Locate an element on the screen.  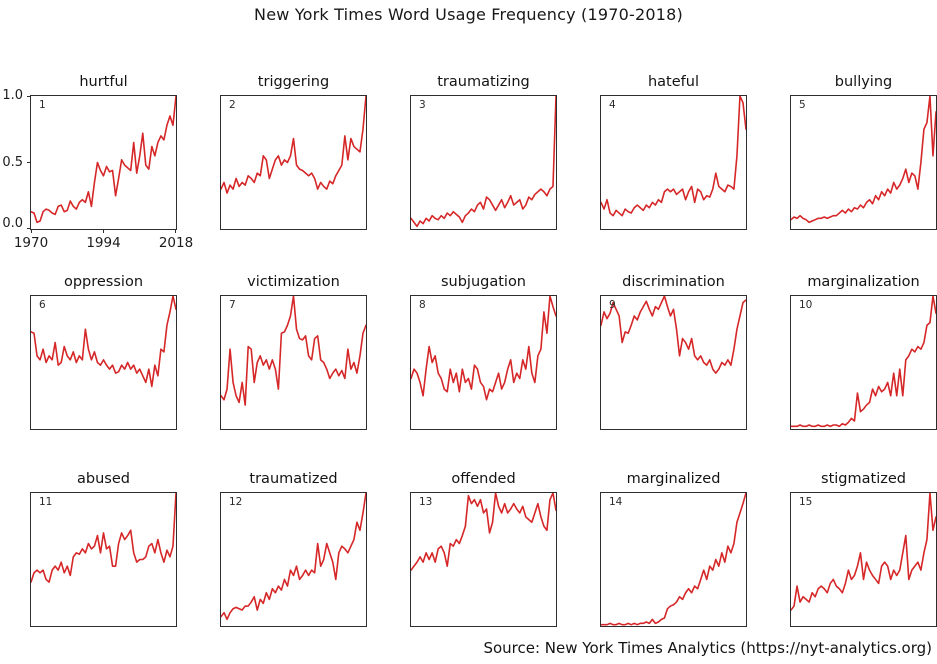
subplot-marginalized: marginalized 14 is located at coordinates (673, 548).